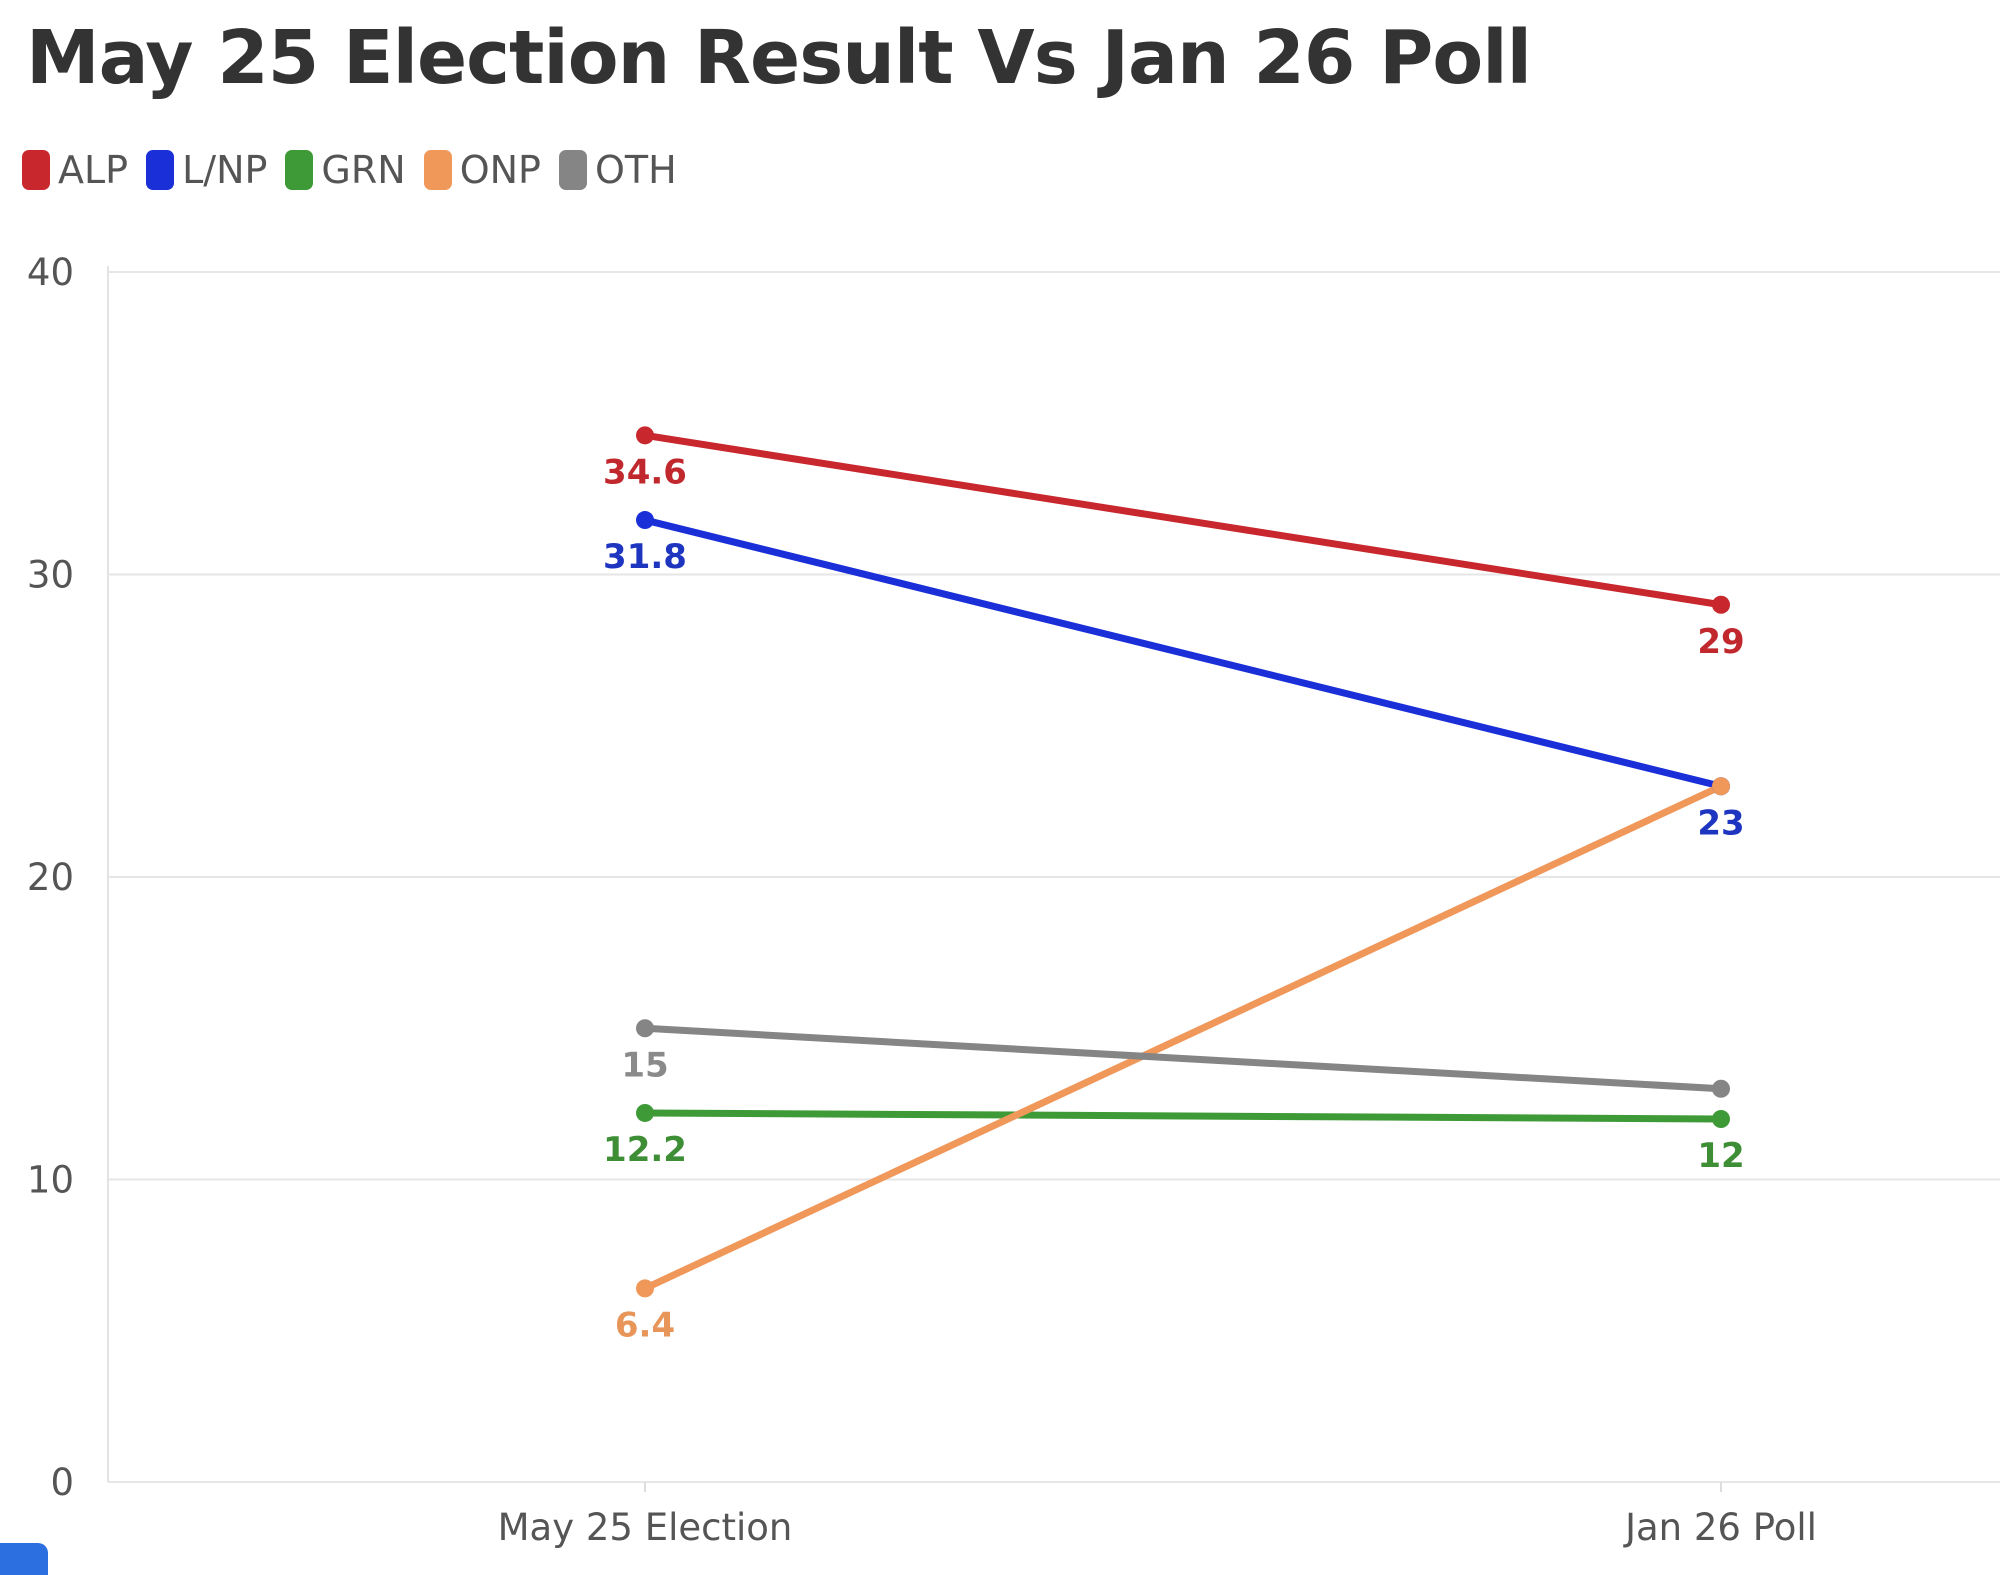 This screenshot has height=1575, width=2000. Describe the element at coordinates (645, 472) in the screenshot. I see `data-label-alp-0: 34.6` at that location.